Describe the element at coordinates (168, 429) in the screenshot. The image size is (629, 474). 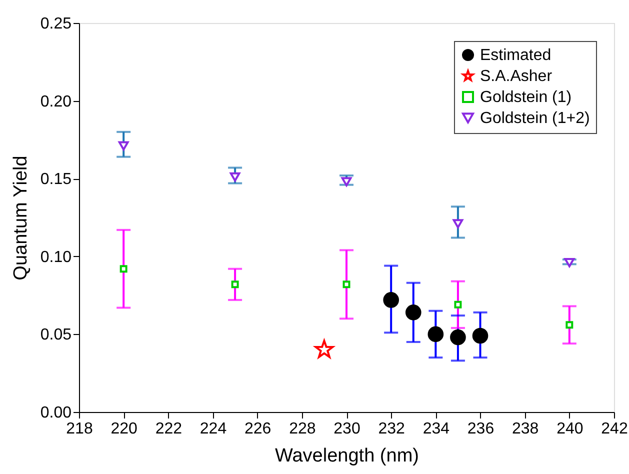
I see `x-tick-label: 222` at that location.